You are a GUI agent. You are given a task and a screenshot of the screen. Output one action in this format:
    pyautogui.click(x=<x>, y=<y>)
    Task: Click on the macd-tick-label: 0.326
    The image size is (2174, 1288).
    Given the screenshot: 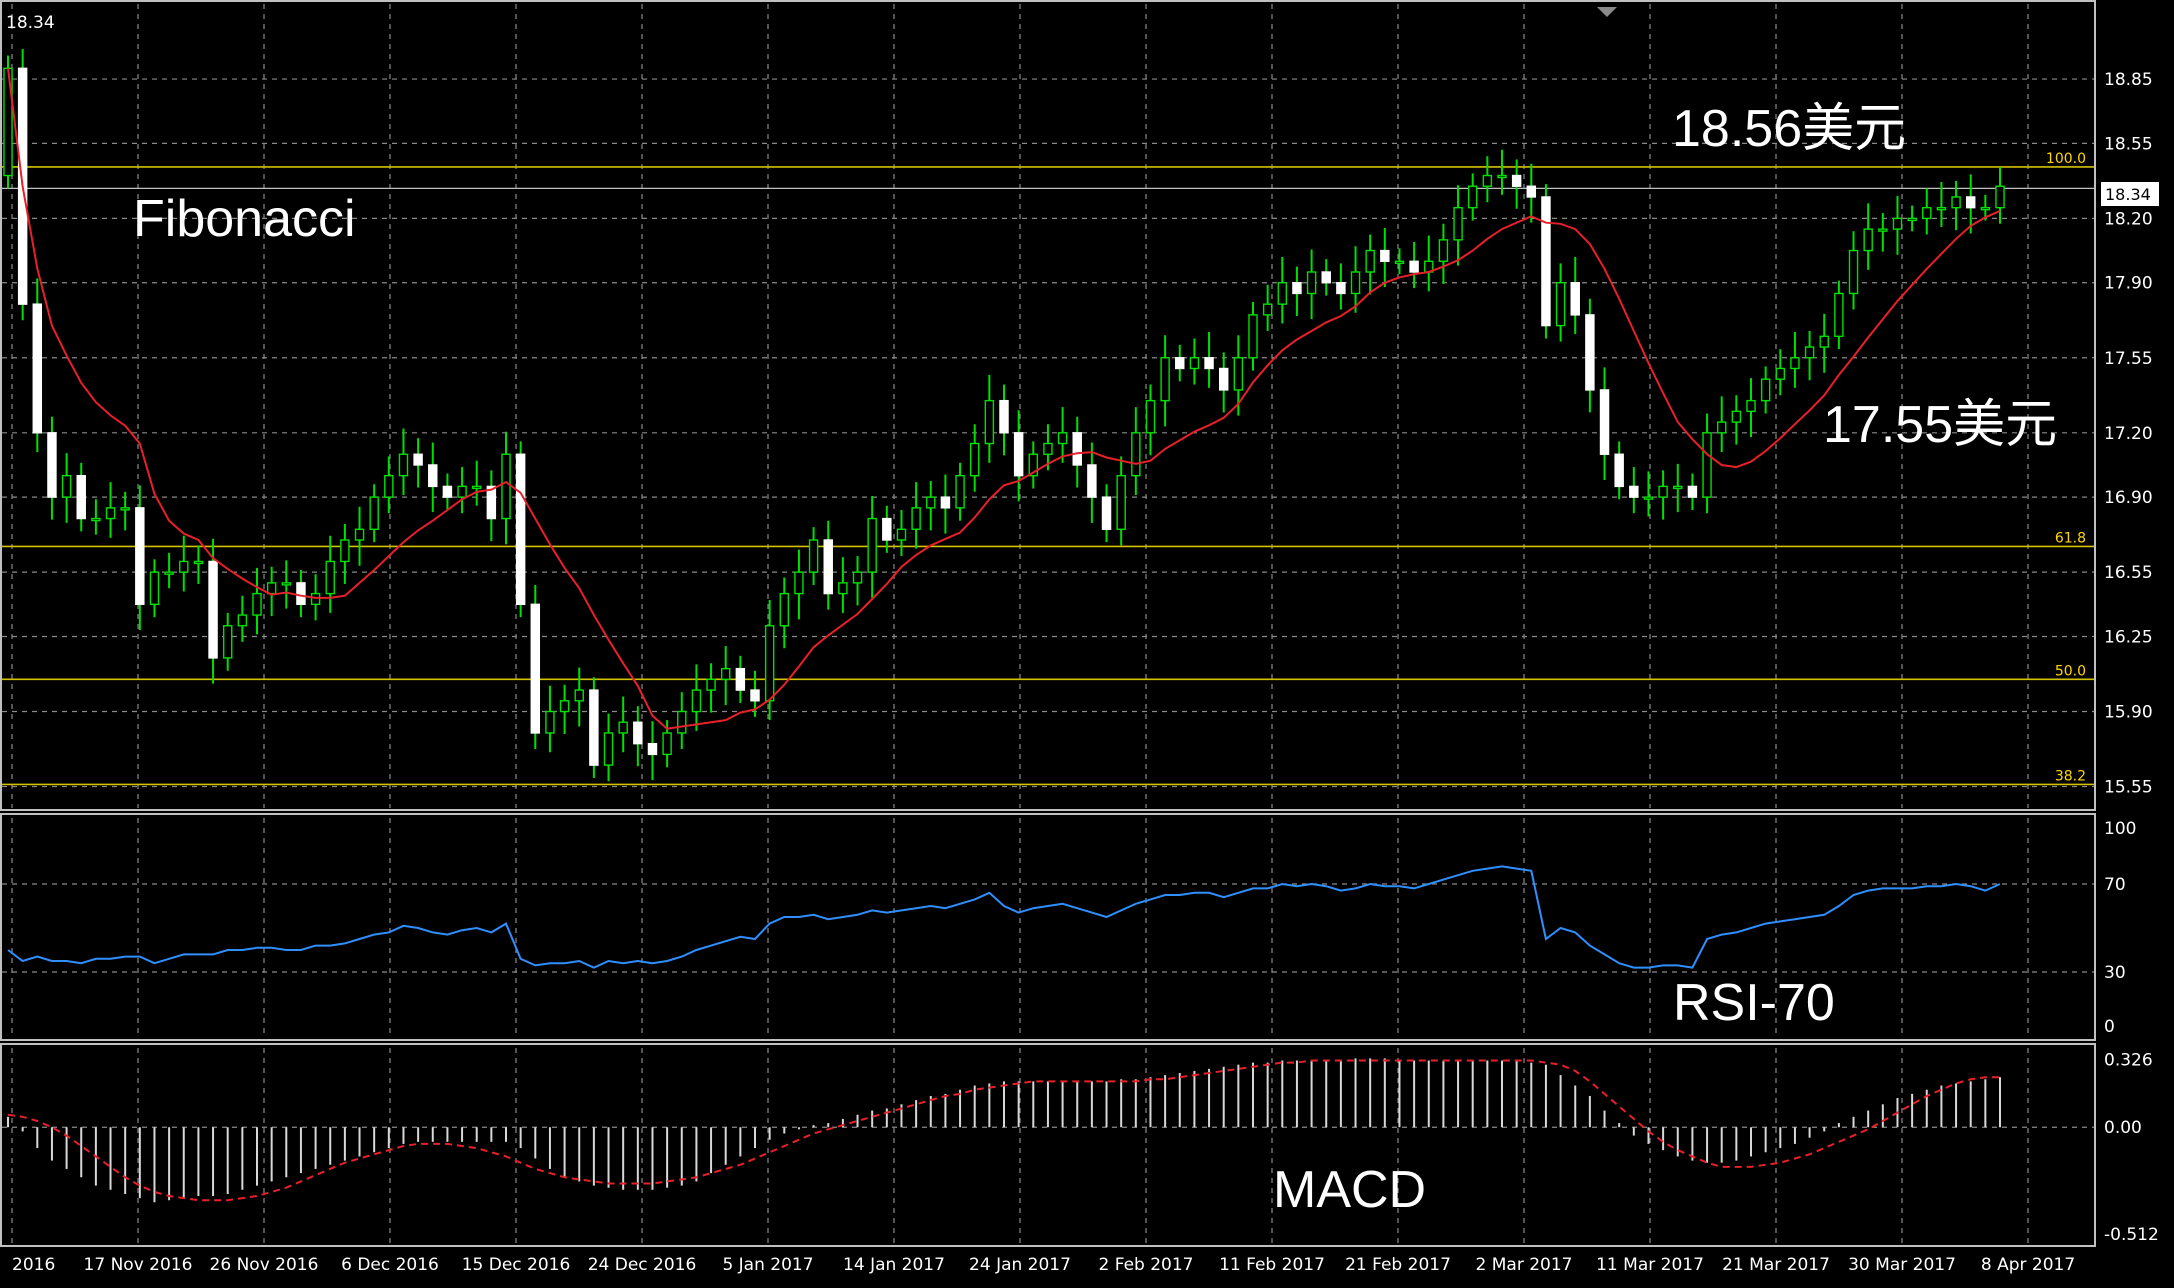 What is the action you would take?
    pyautogui.click(x=2128, y=1060)
    